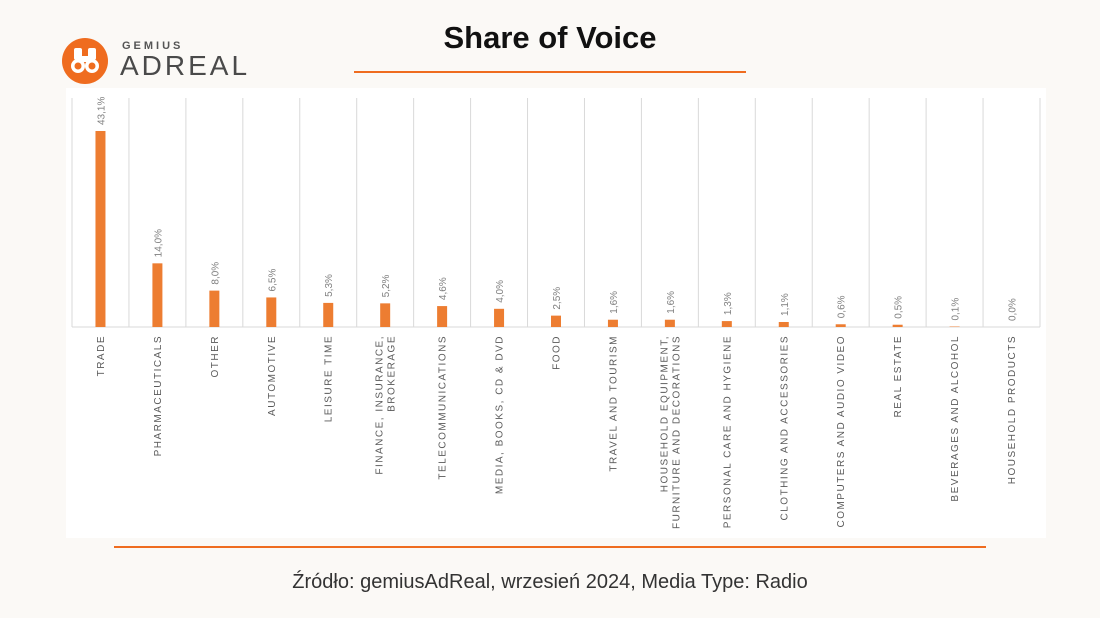  What do you see at coordinates (676, 432) in the screenshot?
I see `category-label-line: FURNITURE AND DECORATIONS` at bounding box center [676, 432].